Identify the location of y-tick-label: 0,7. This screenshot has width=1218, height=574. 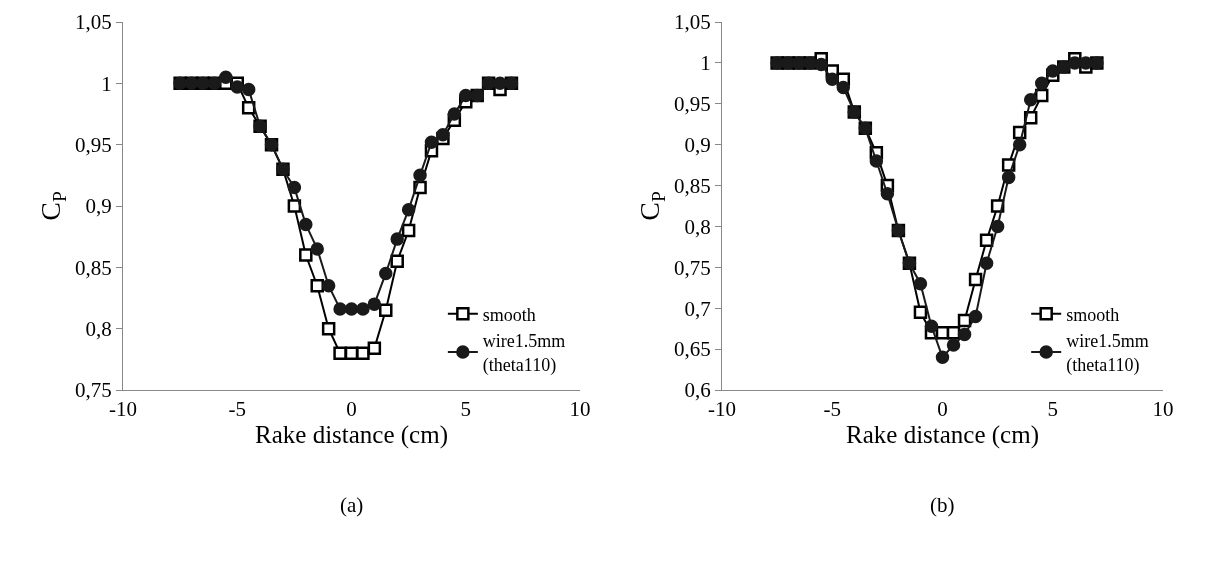
(697, 308).